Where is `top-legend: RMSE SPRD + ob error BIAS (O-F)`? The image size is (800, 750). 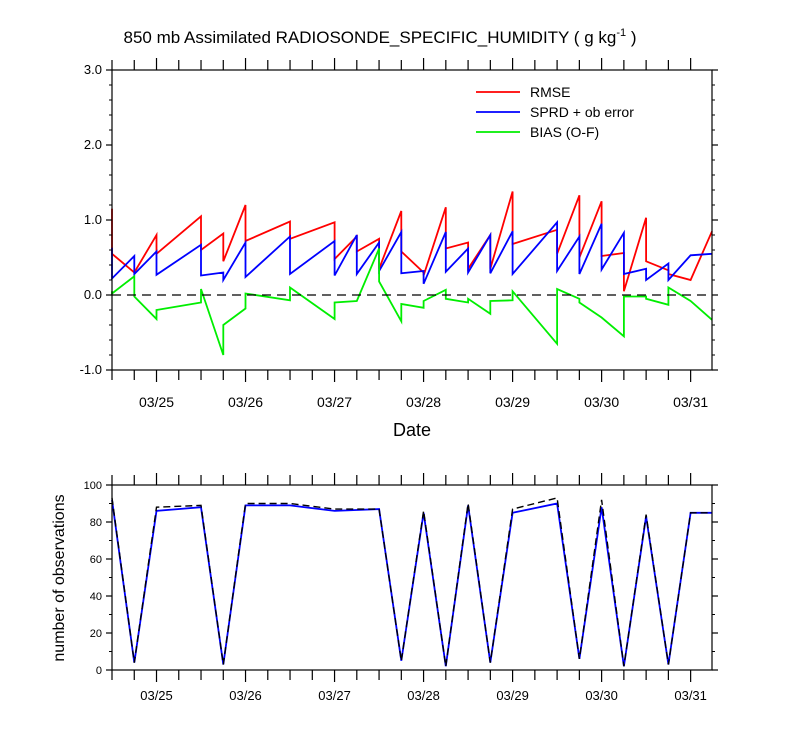 top-legend: RMSE SPRD + ob error BIAS (O-F) is located at coordinates (555, 112).